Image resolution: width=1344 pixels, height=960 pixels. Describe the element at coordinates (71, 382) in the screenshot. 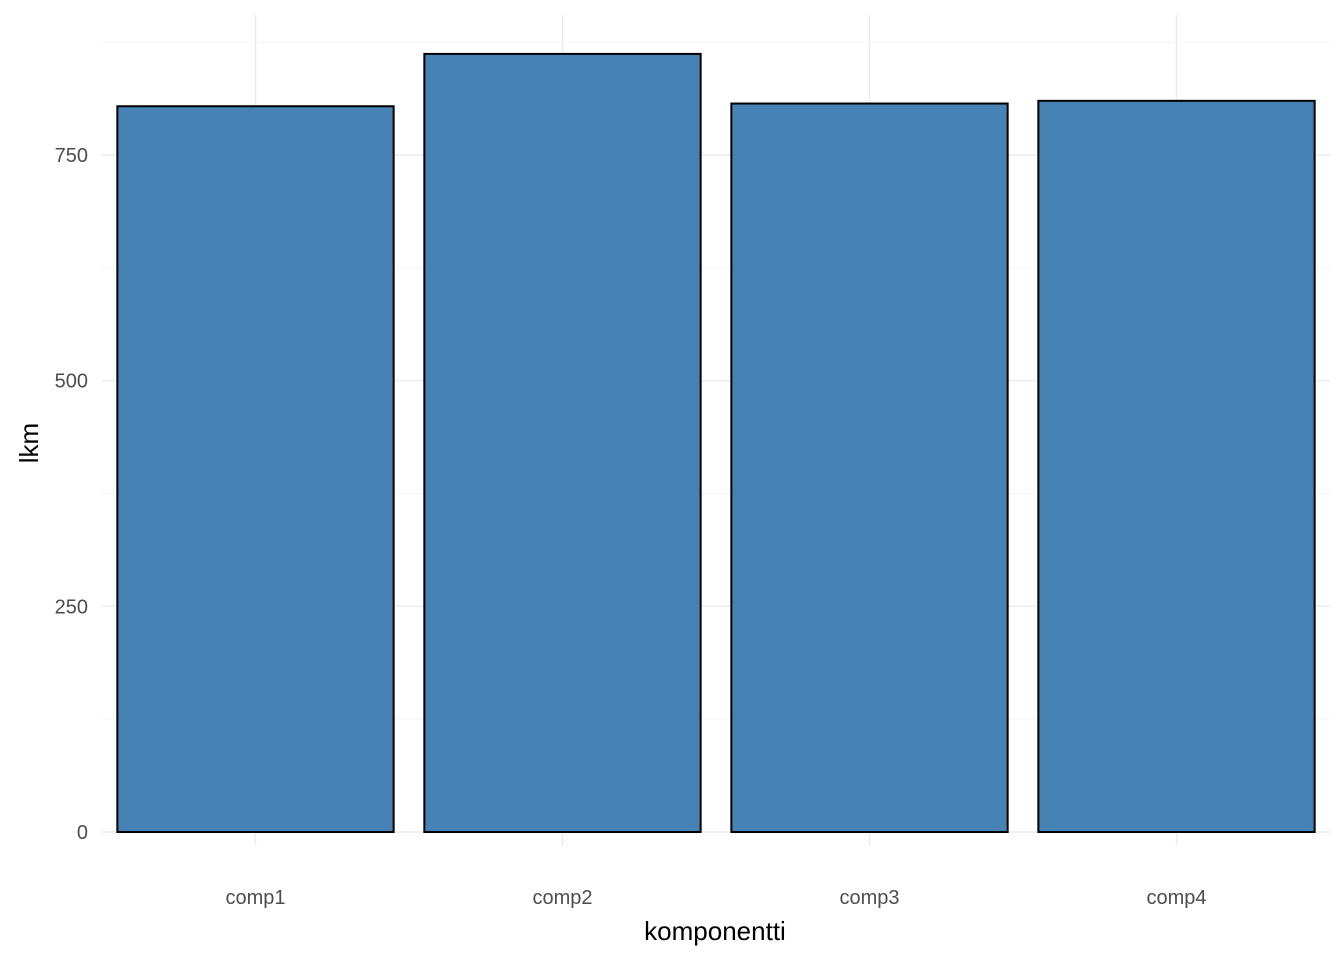

I see `y-tick-label: 500` at that location.